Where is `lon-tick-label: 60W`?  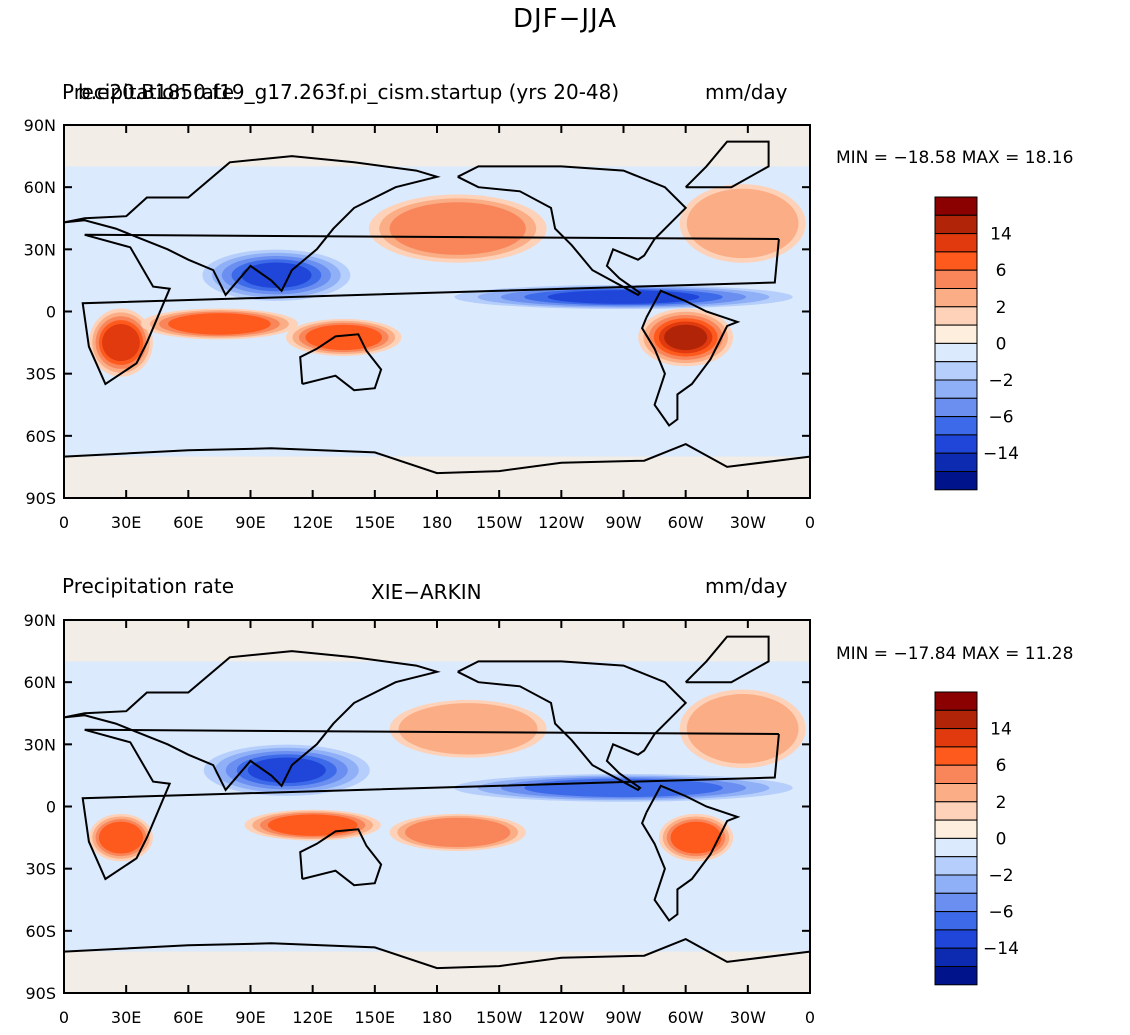
lon-tick-label: 60W is located at coordinates (686, 522).